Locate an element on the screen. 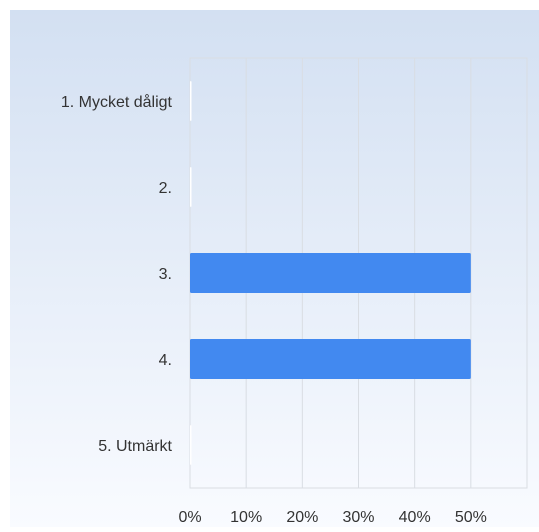  x-tick-label-3: 30% is located at coordinates (358, 517).